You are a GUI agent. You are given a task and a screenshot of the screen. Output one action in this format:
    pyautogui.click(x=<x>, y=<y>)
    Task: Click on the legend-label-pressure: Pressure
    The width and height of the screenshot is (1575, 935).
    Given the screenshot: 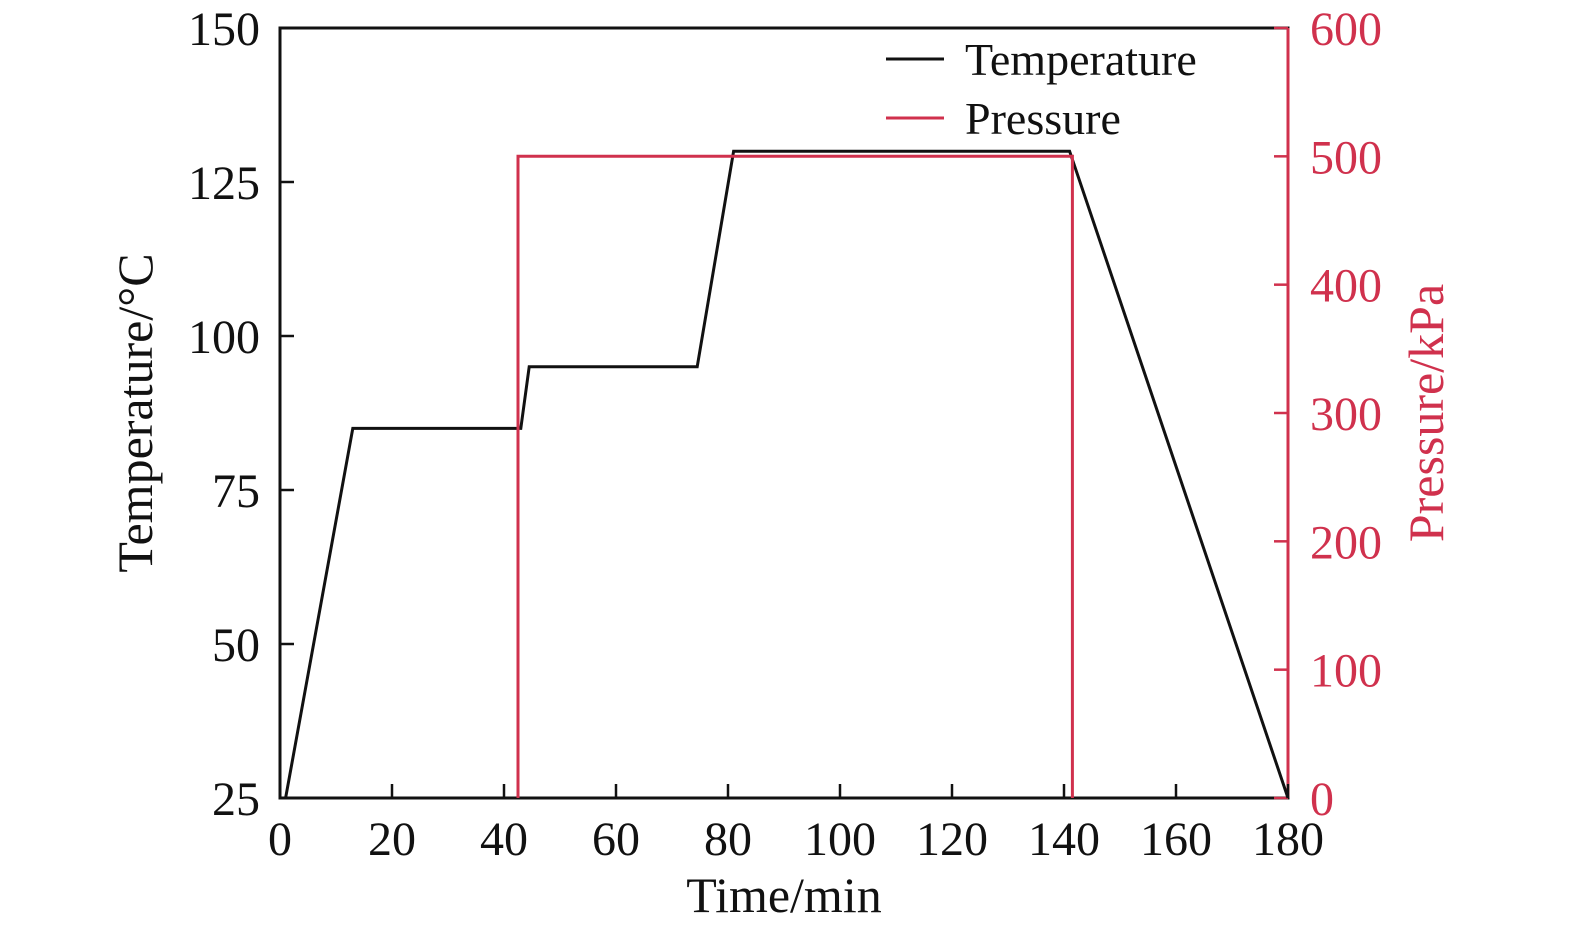 What is the action you would take?
    pyautogui.click(x=1043, y=118)
    